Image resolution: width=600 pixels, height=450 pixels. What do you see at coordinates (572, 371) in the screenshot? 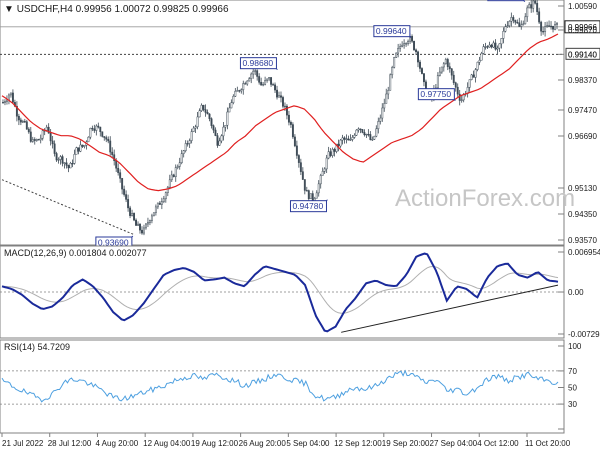
I see `rsi-tick-label: 70` at bounding box center [572, 371].